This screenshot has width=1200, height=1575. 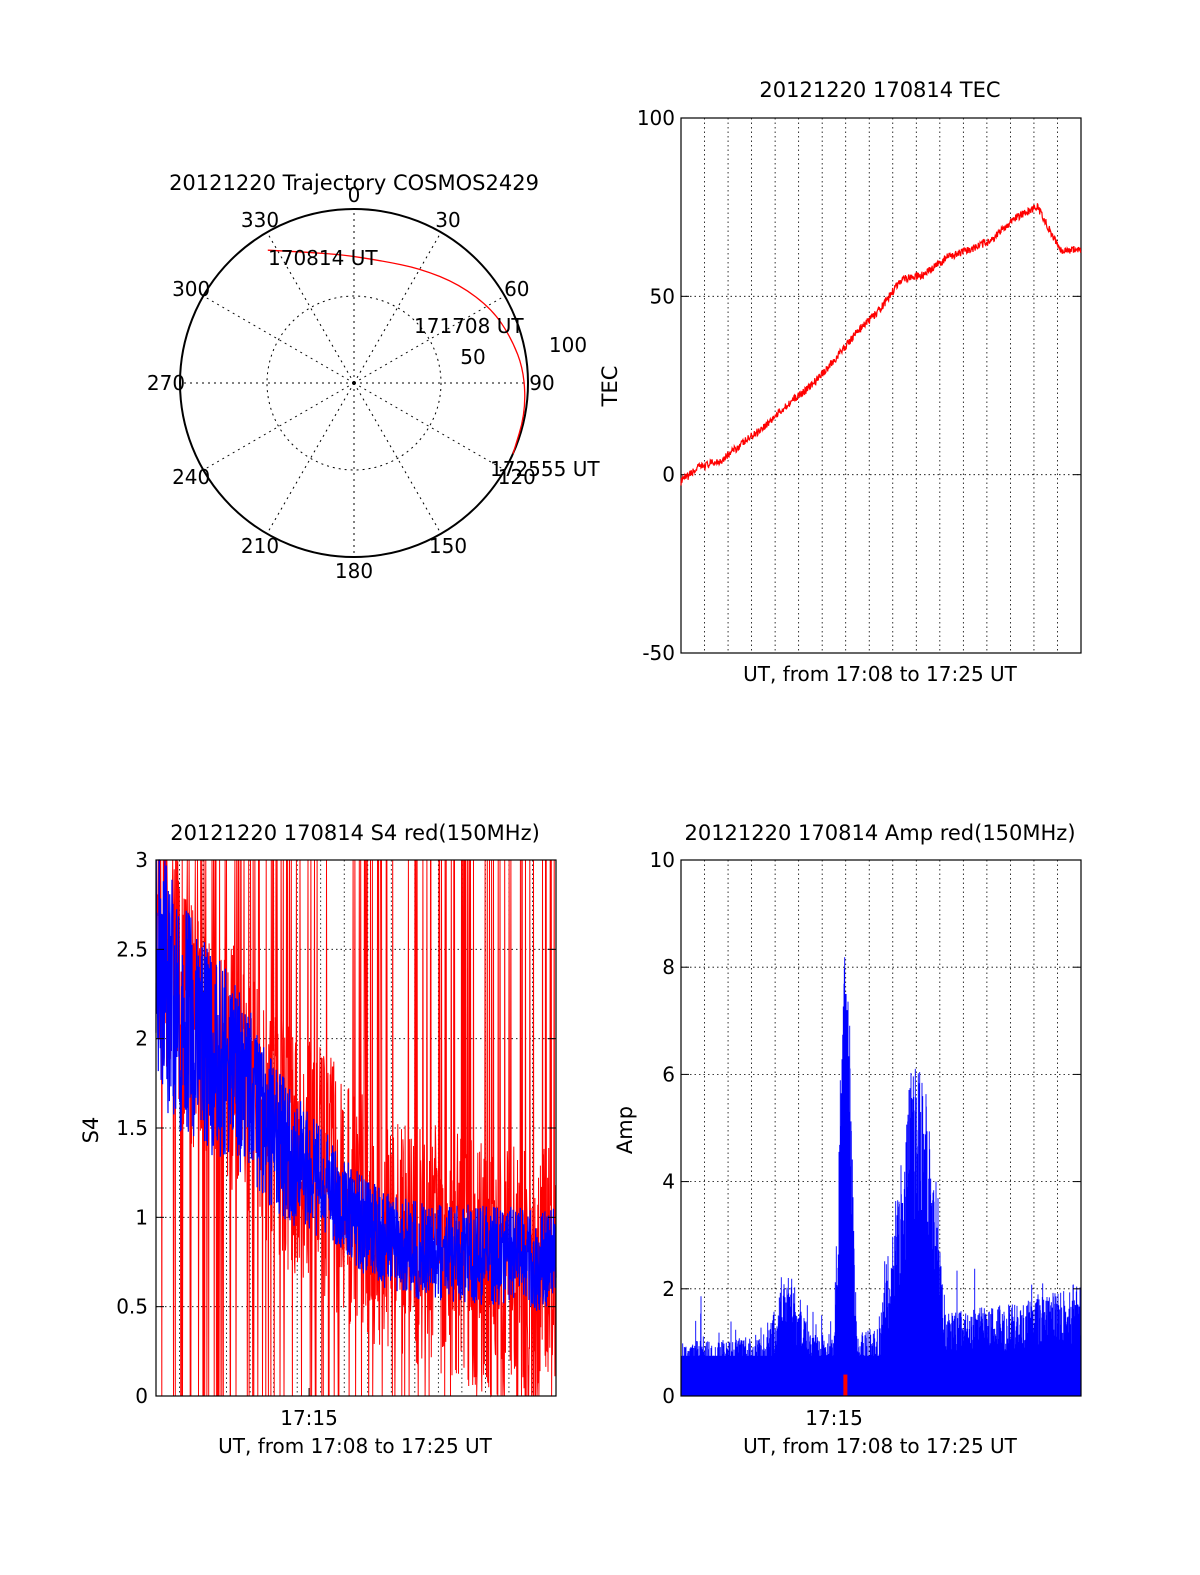 I want to click on tec-title: 20121220 170814 TEC, so click(x=879, y=90).